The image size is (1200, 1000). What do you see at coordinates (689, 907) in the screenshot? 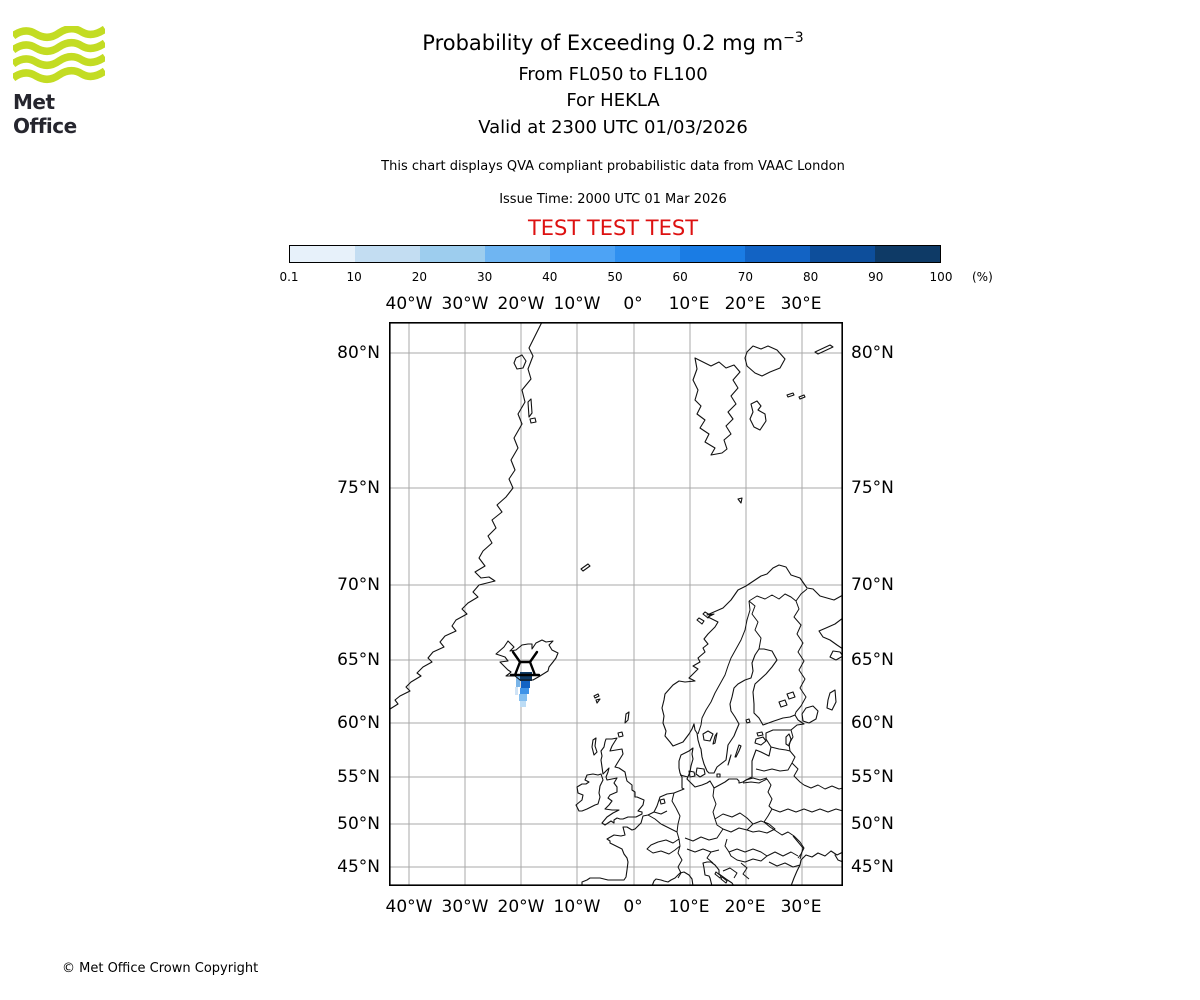
I see `lon-label-bottom: 10°E` at bounding box center [689, 907].